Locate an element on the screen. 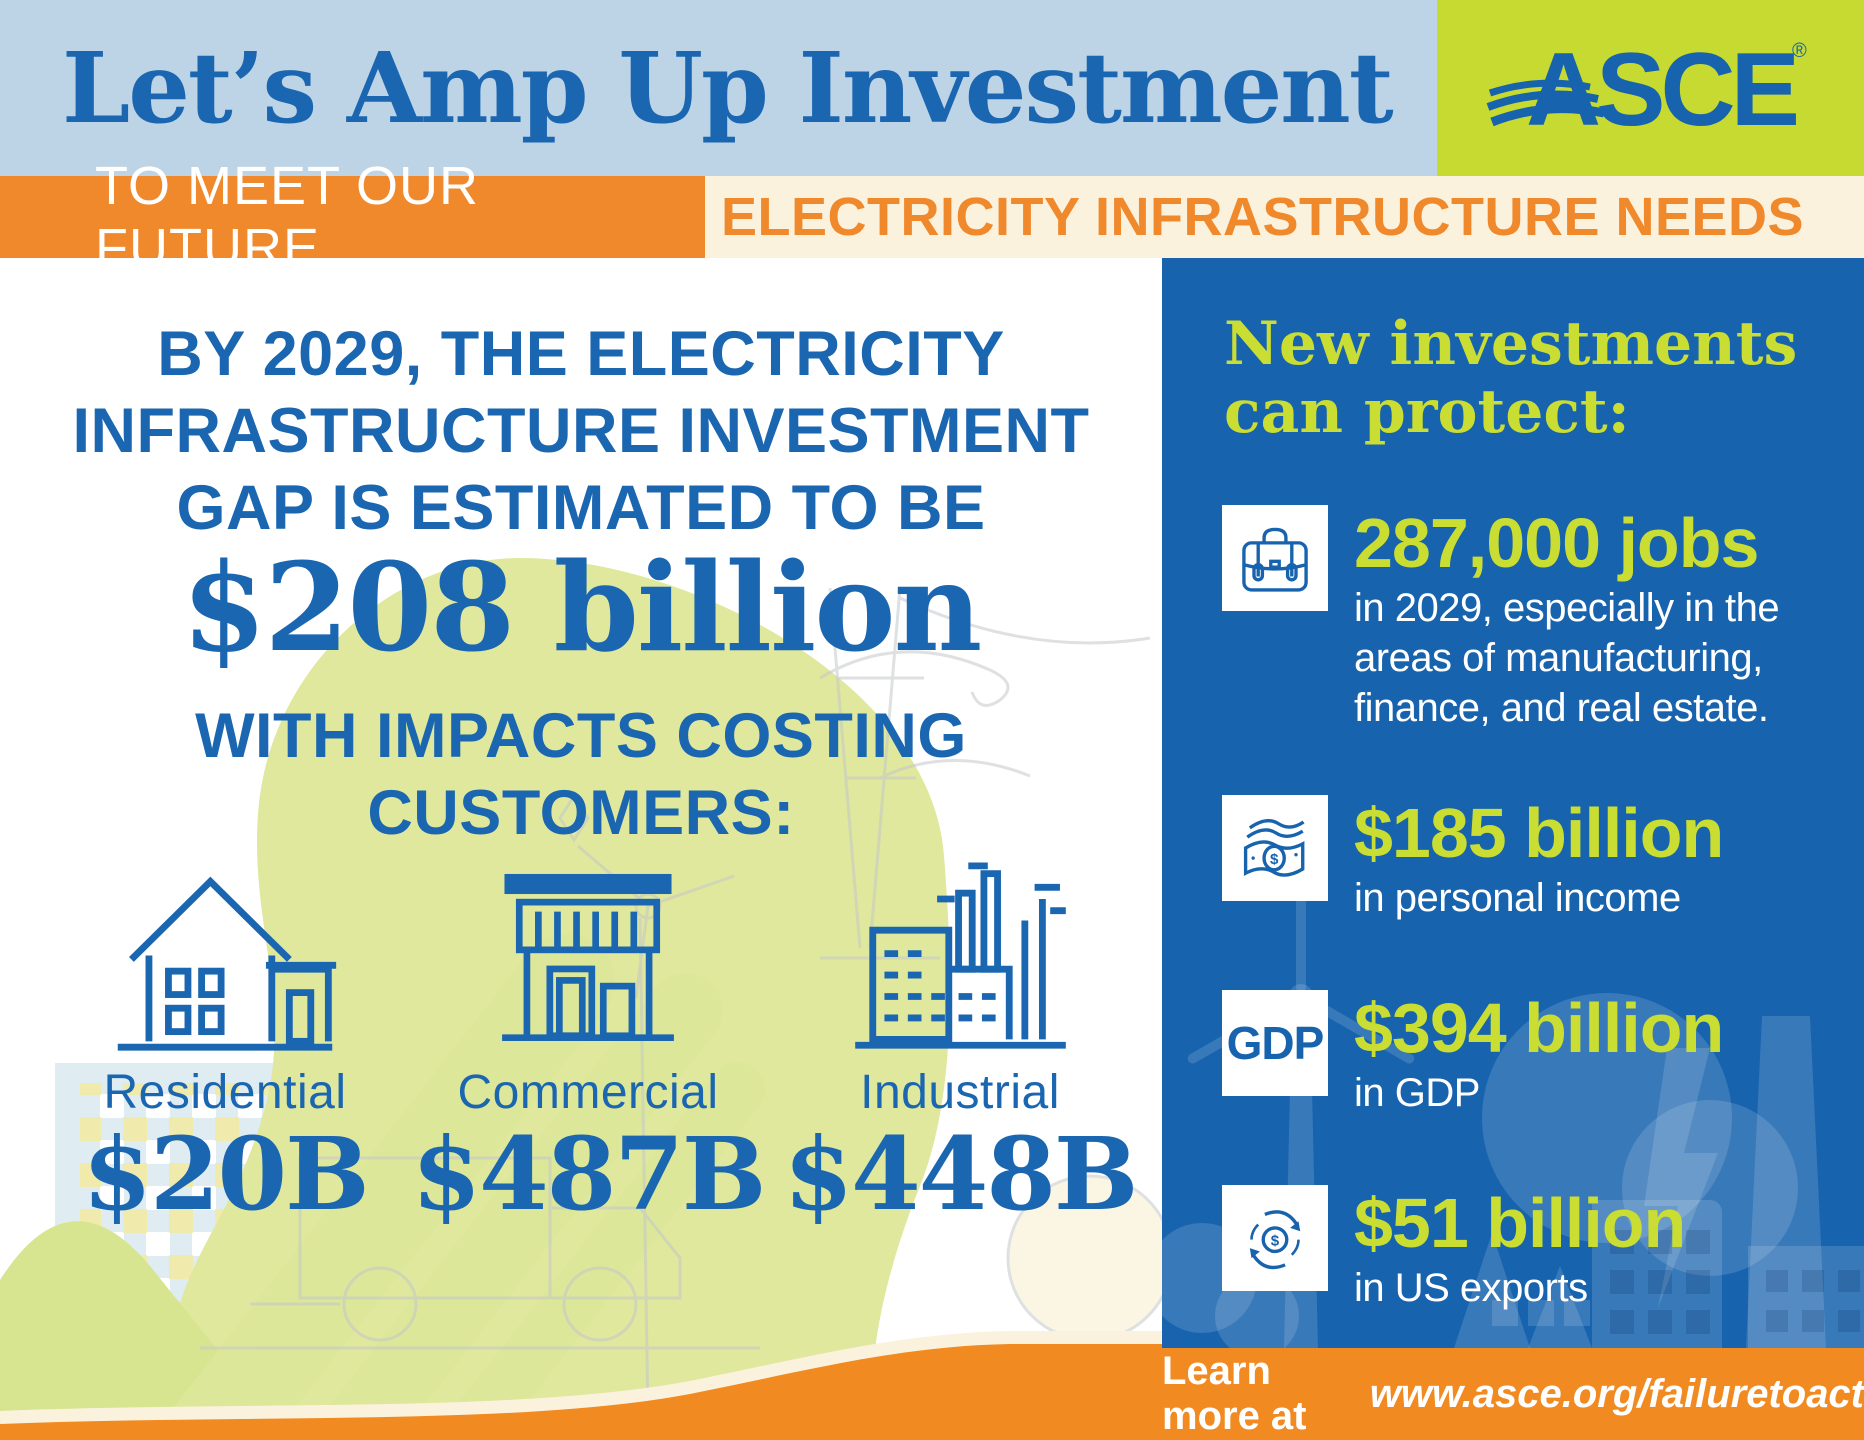 The height and width of the screenshot is (1440, 1864). benefit-exports: $ $51 billion in US exports is located at coordinates (1542, 1249).